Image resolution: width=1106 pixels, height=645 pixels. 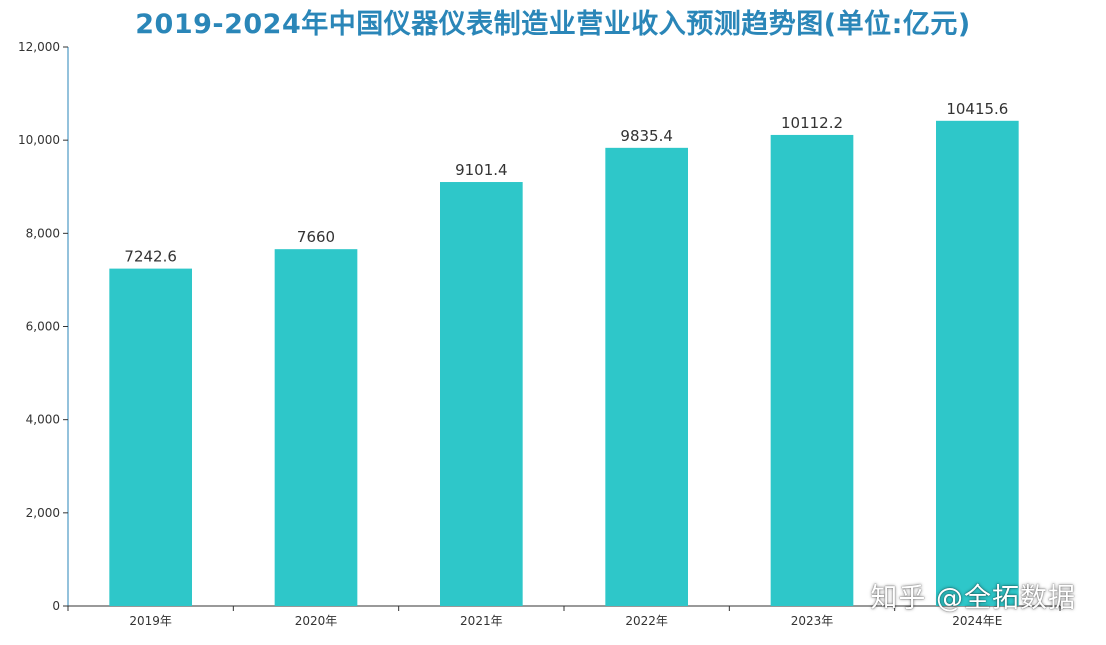 What do you see at coordinates (316, 621) in the screenshot?
I see `x-tick-label: 2020年` at bounding box center [316, 621].